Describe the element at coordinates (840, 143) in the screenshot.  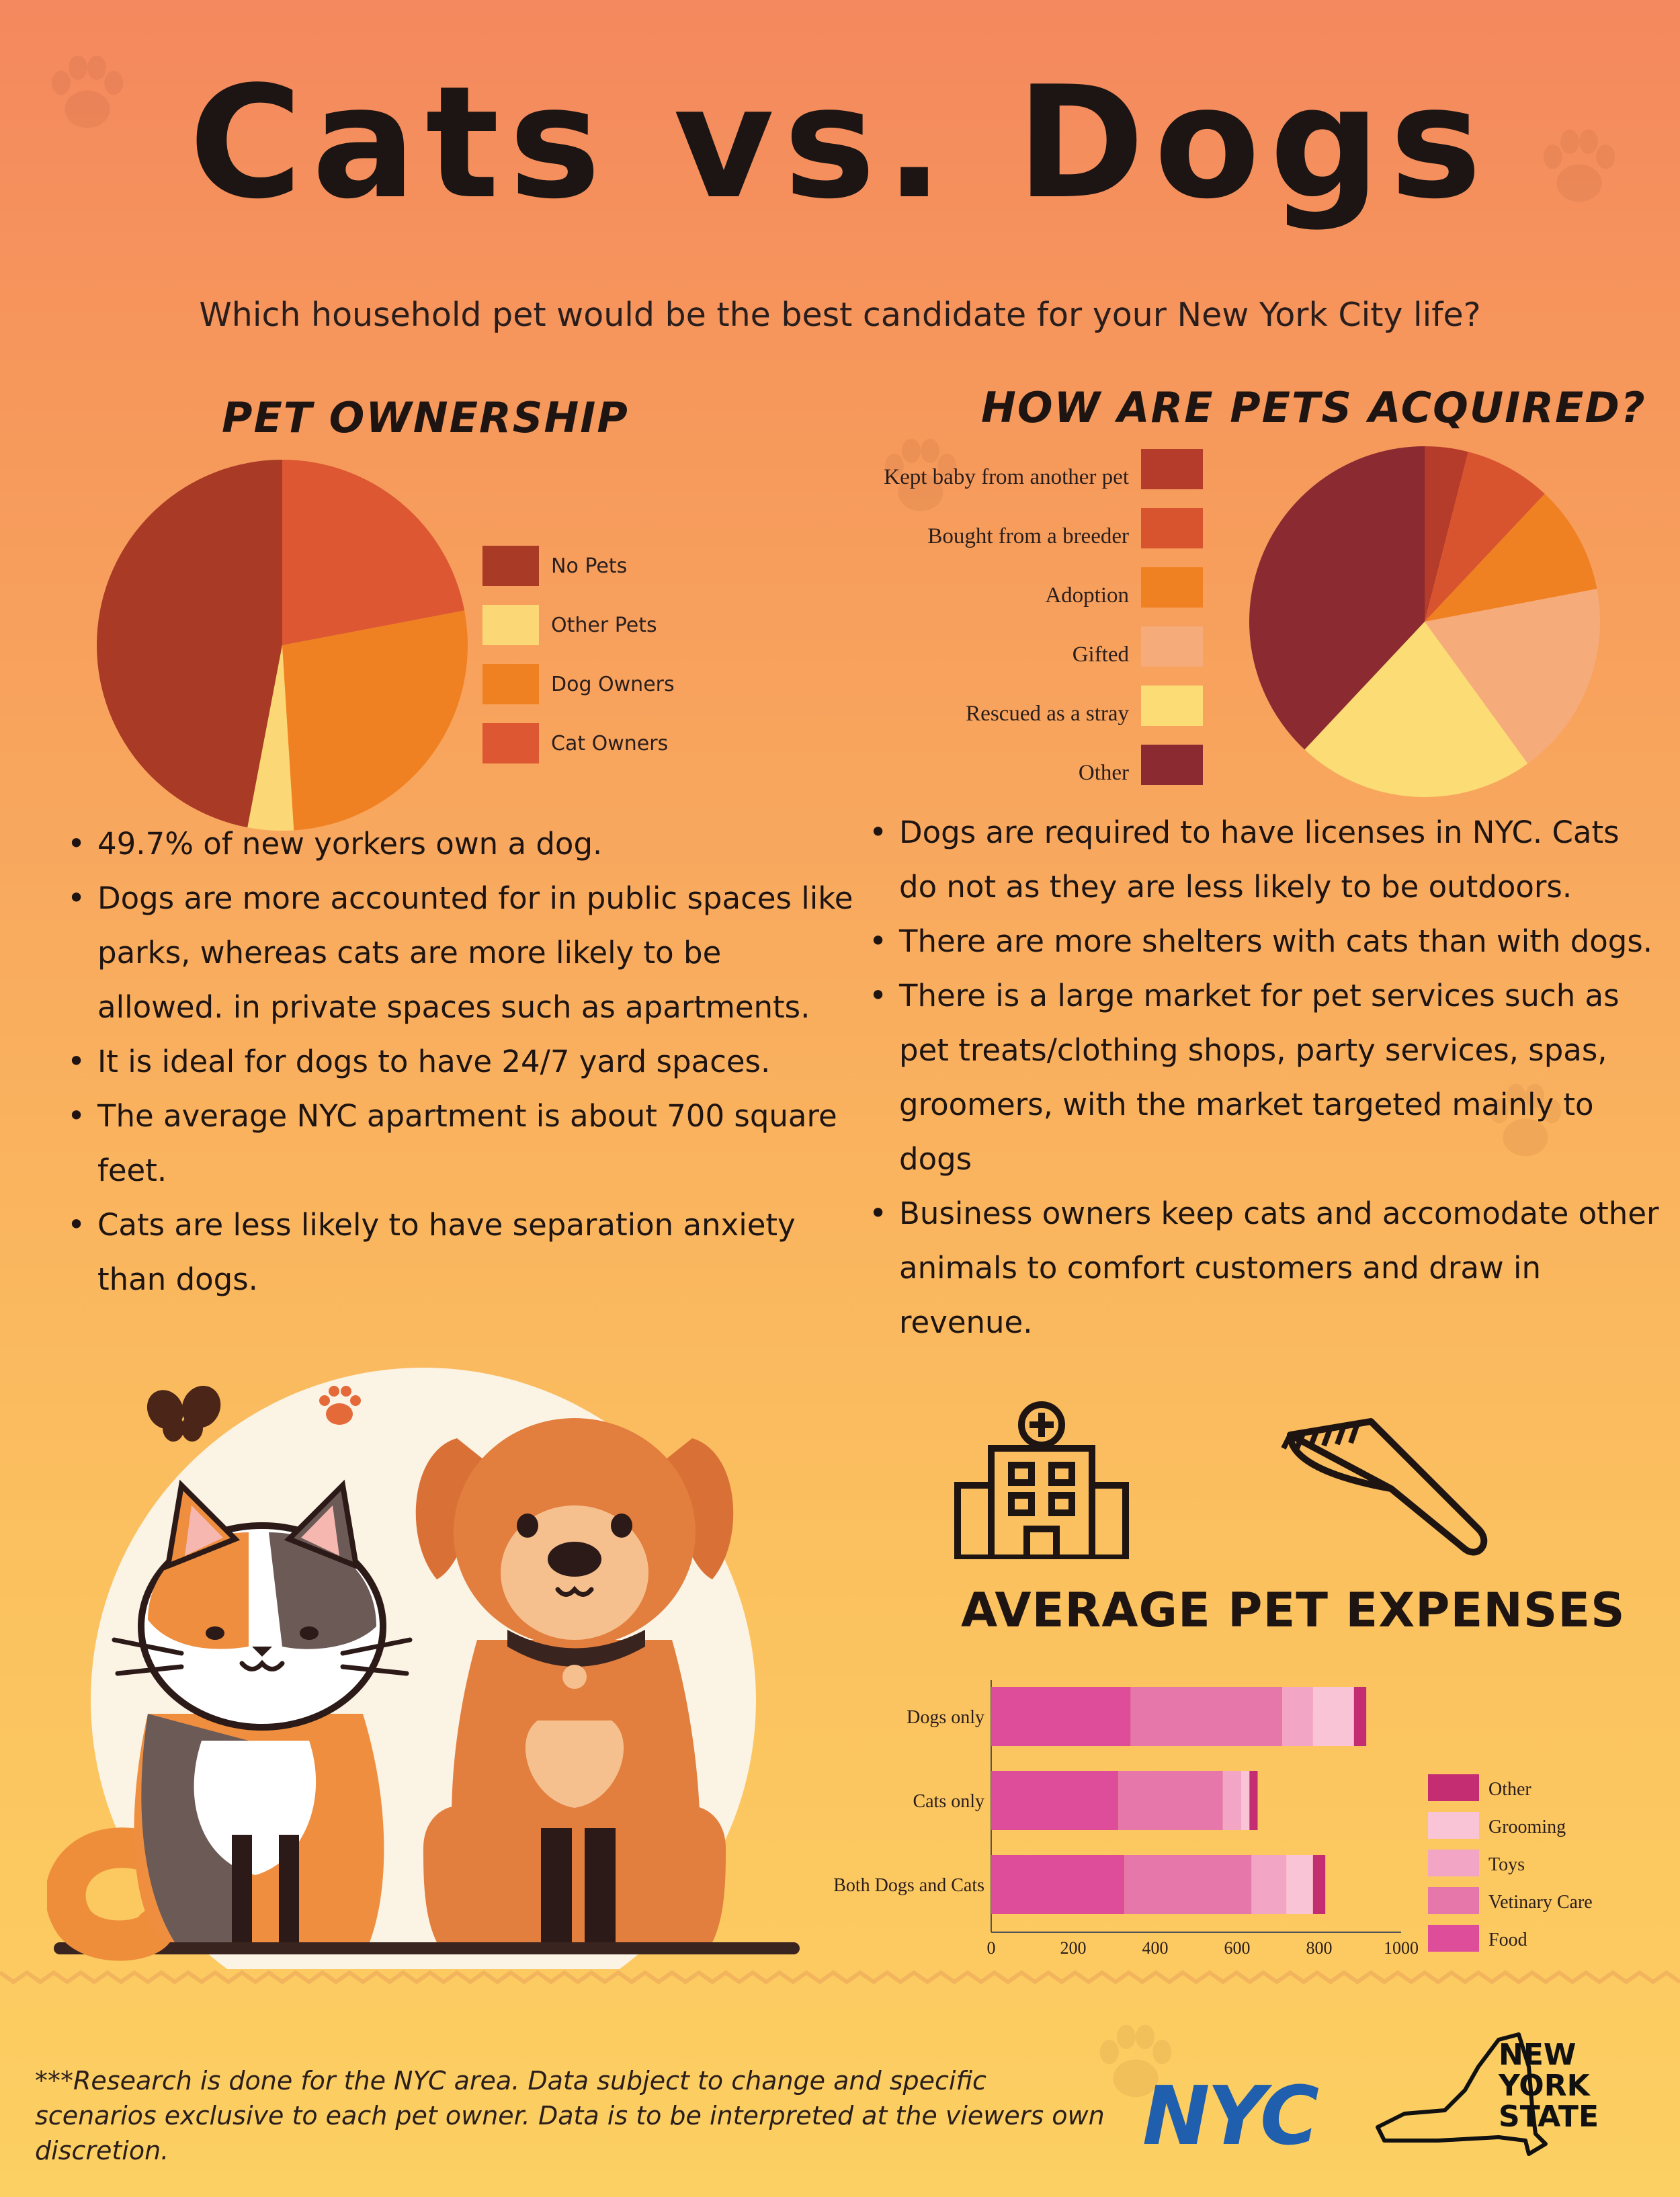
I see `page-title: Cats vs. Dogs` at that location.